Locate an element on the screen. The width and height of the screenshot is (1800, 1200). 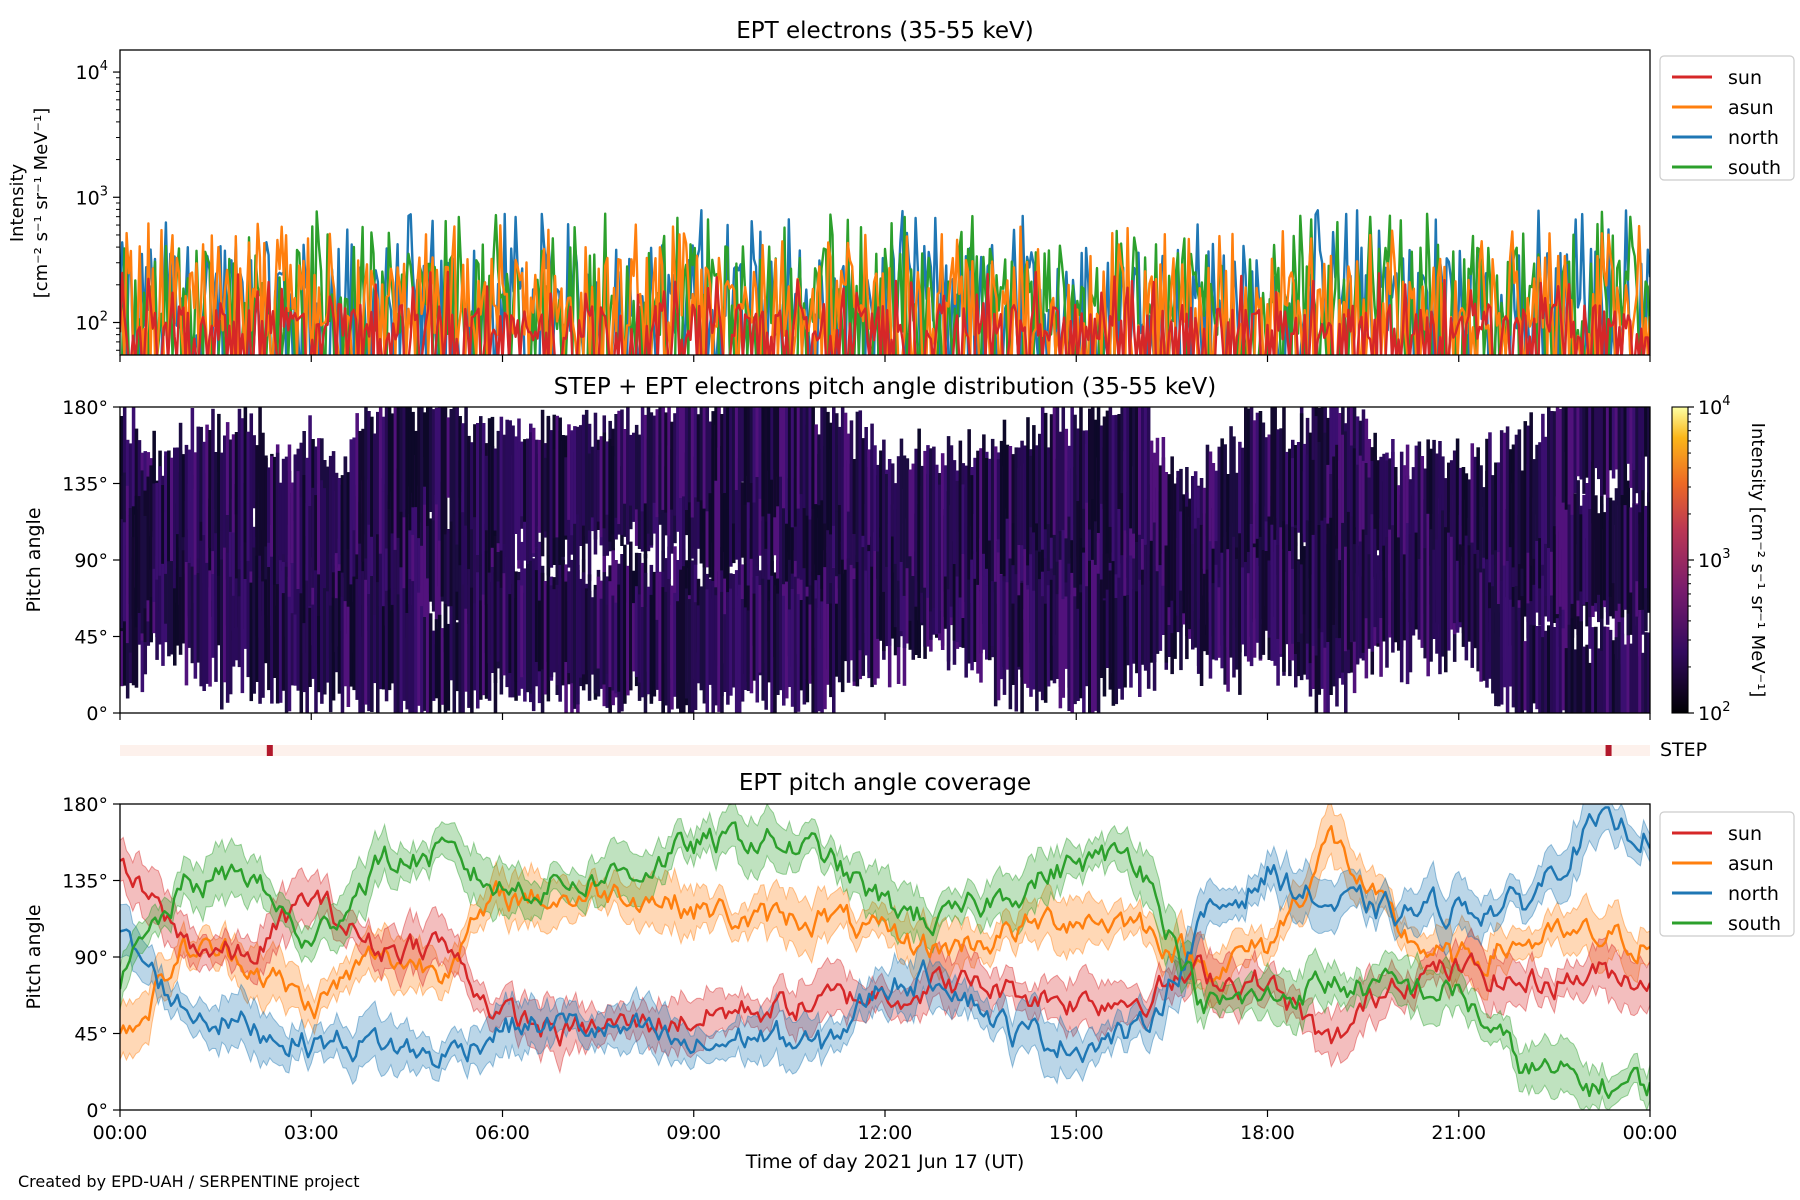
step-mark is located at coordinates (1608, 750).